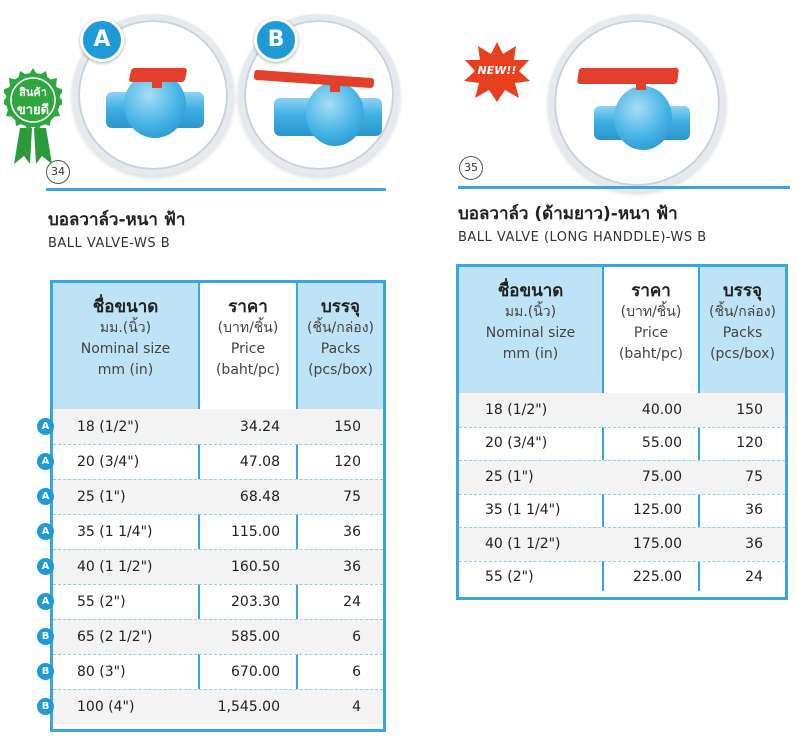  What do you see at coordinates (340, 370) in the screenshot?
I see `header-pack-en2: (pcs/box)` at bounding box center [340, 370].